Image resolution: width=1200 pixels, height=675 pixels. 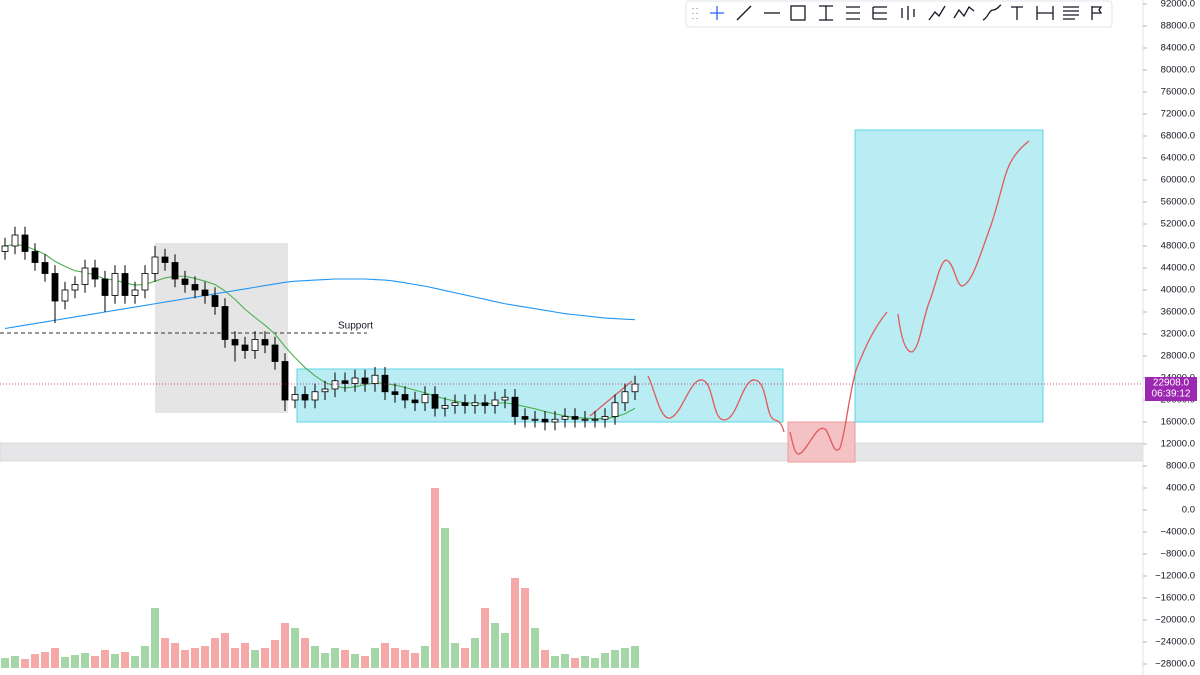 I want to click on text-tool, so click(x=1017, y=13).